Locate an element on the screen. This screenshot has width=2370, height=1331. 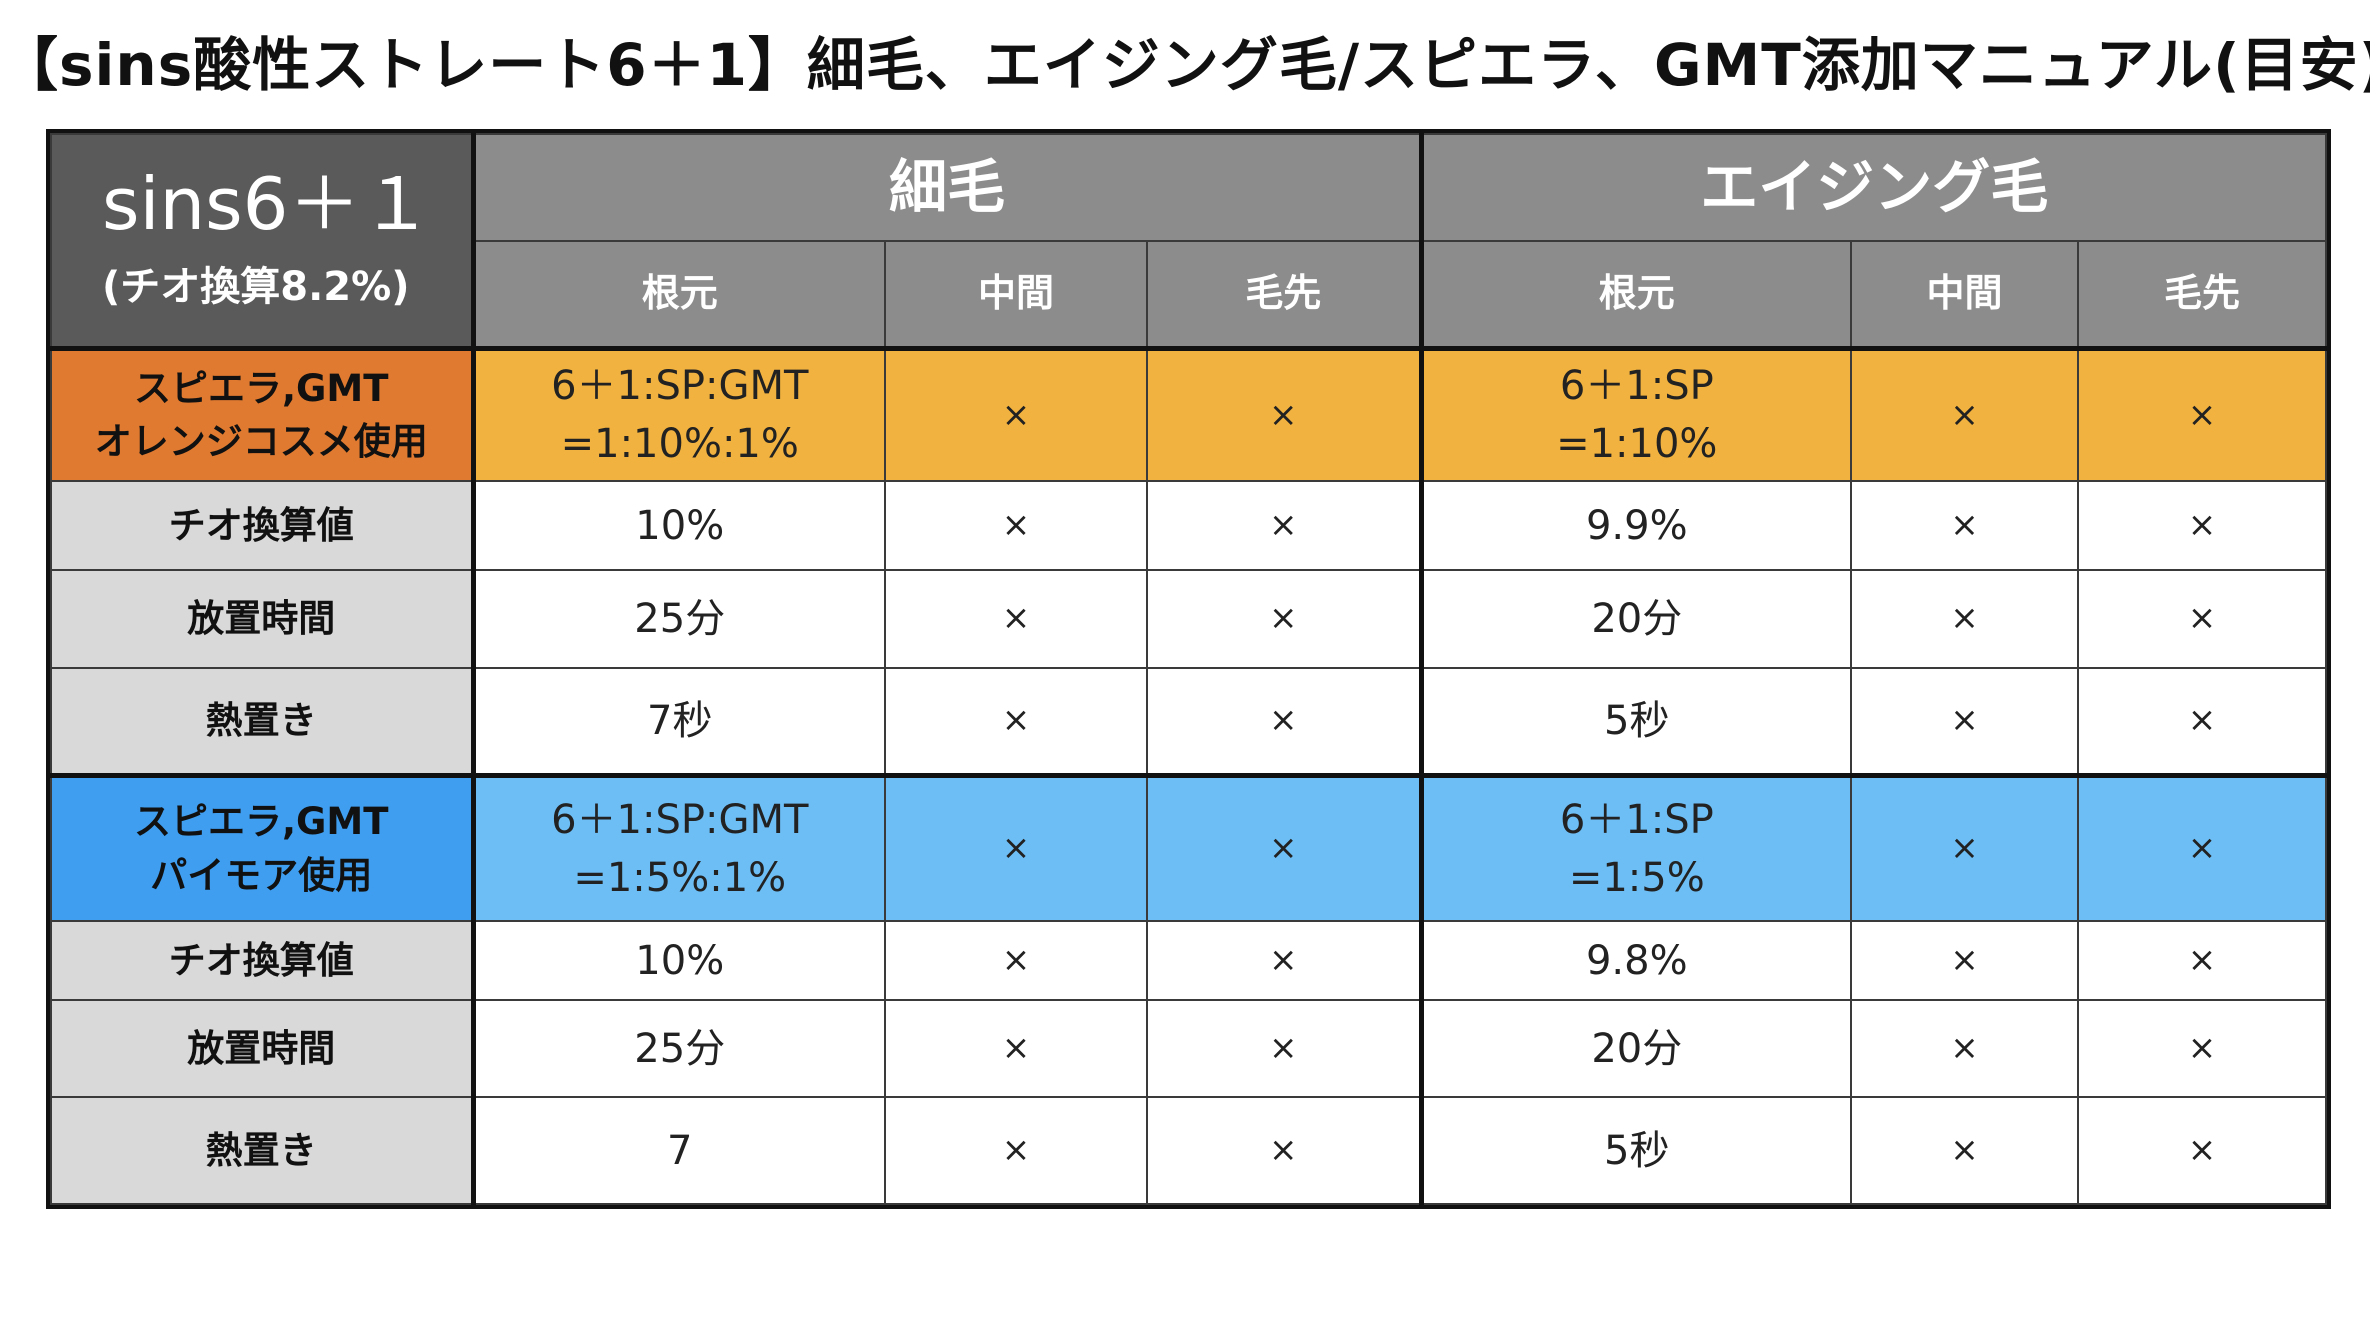
corner-subtitle: (チオ換算8.2%) is located at coordinates (256, 286).